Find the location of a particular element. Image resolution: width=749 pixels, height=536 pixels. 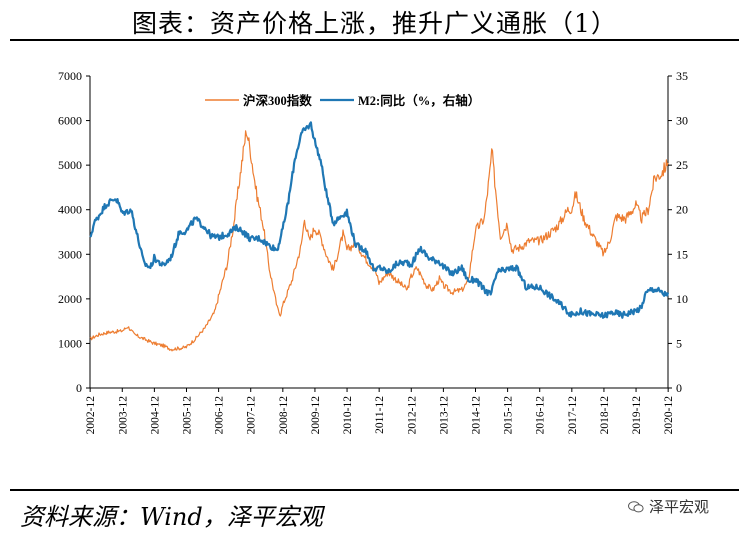

source-note: 资料来源：Wind，泽平宏观 is located at coordinates (171, 517).